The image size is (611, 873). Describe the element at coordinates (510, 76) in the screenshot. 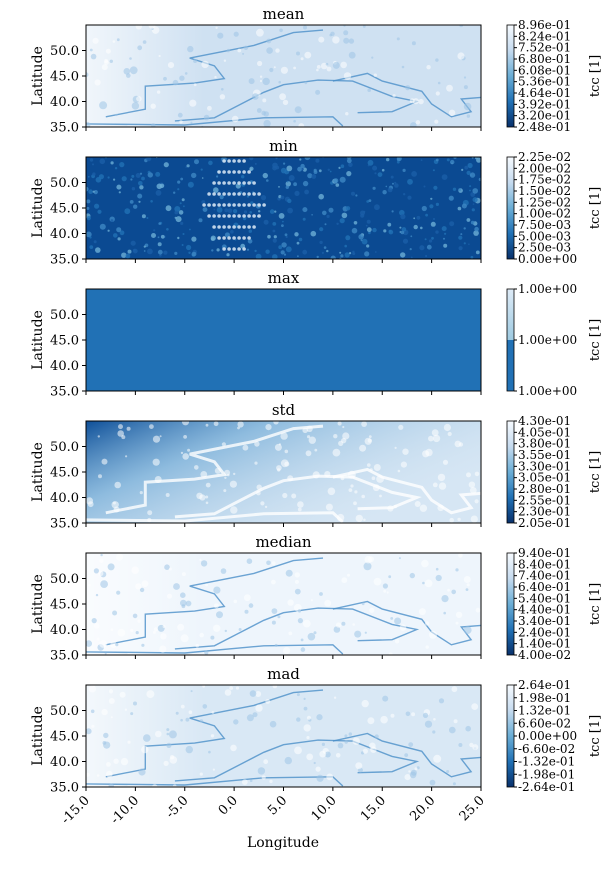

I see `colorbar-gradient` at that location.